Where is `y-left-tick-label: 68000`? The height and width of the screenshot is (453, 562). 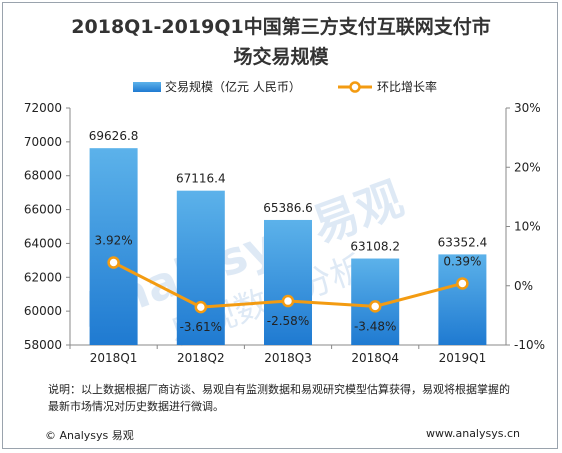 y-left-tick-label: 68000 is located at coordinates (43, 176).